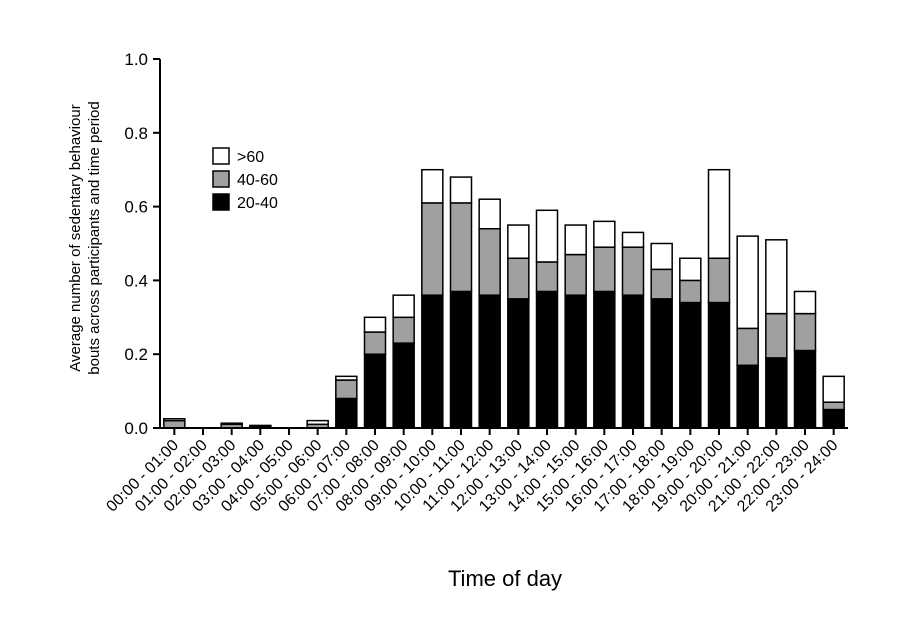  What do you see at coordinates (75, 237) in the screenshot?
I see `y-axis-title-line-1: Average number of sedentary behaviour` at bounding box center [75, 237].